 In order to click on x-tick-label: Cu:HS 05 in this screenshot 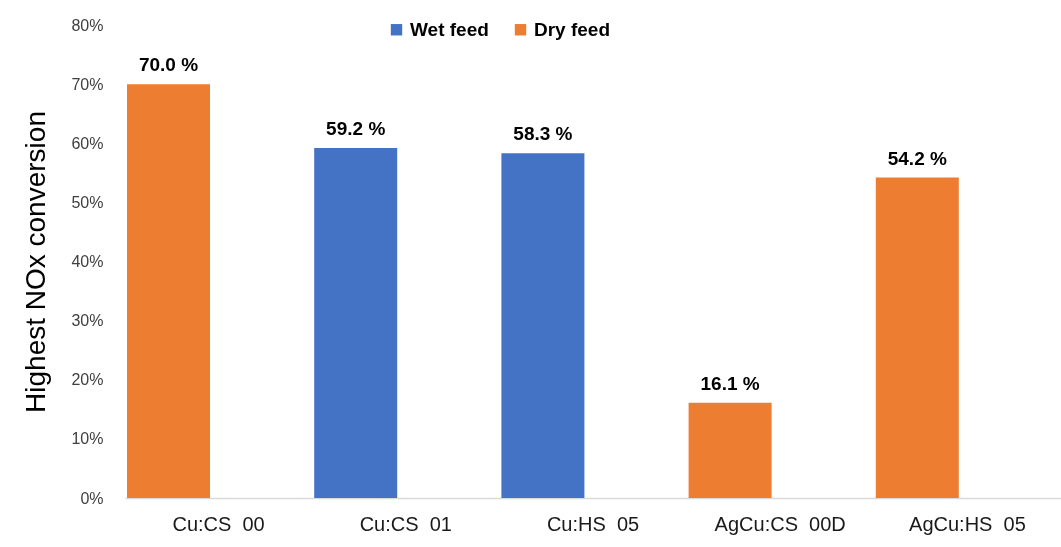, I will do `click(593, 523)`.